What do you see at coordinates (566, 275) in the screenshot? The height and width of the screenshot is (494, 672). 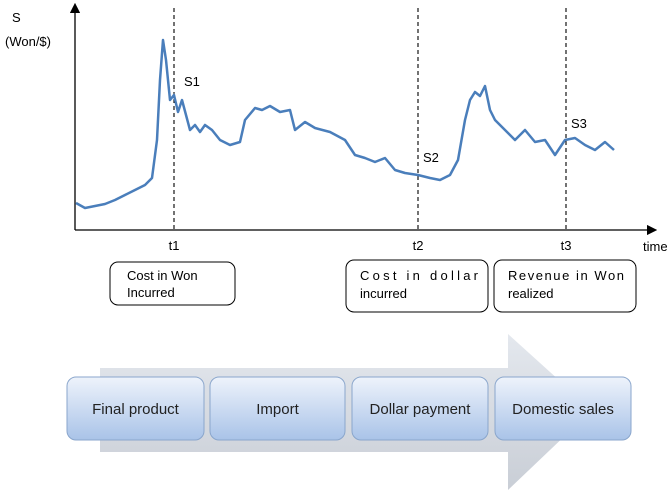 I see `event-text: Revenue in Won` at bounding box center [566, 275].